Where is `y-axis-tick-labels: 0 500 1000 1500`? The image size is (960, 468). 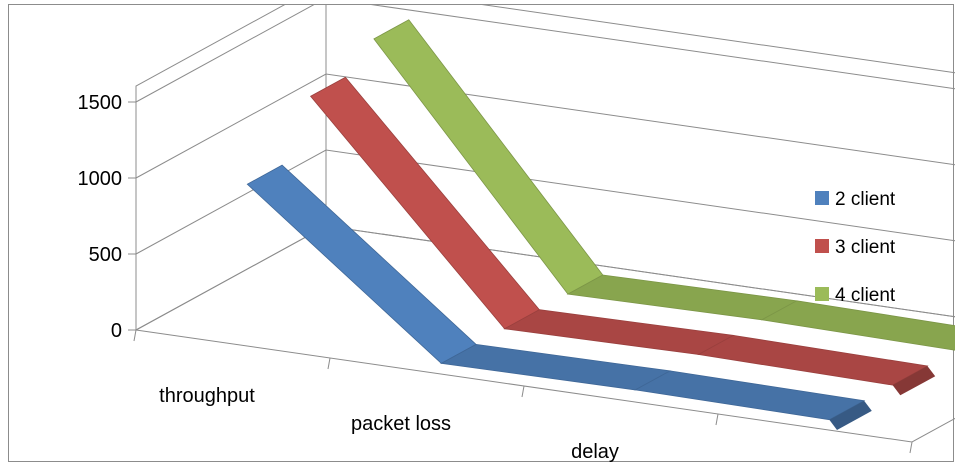
y-axis-tick-labels: 0 500 1000 1500 is located at coordinates (100, 217).